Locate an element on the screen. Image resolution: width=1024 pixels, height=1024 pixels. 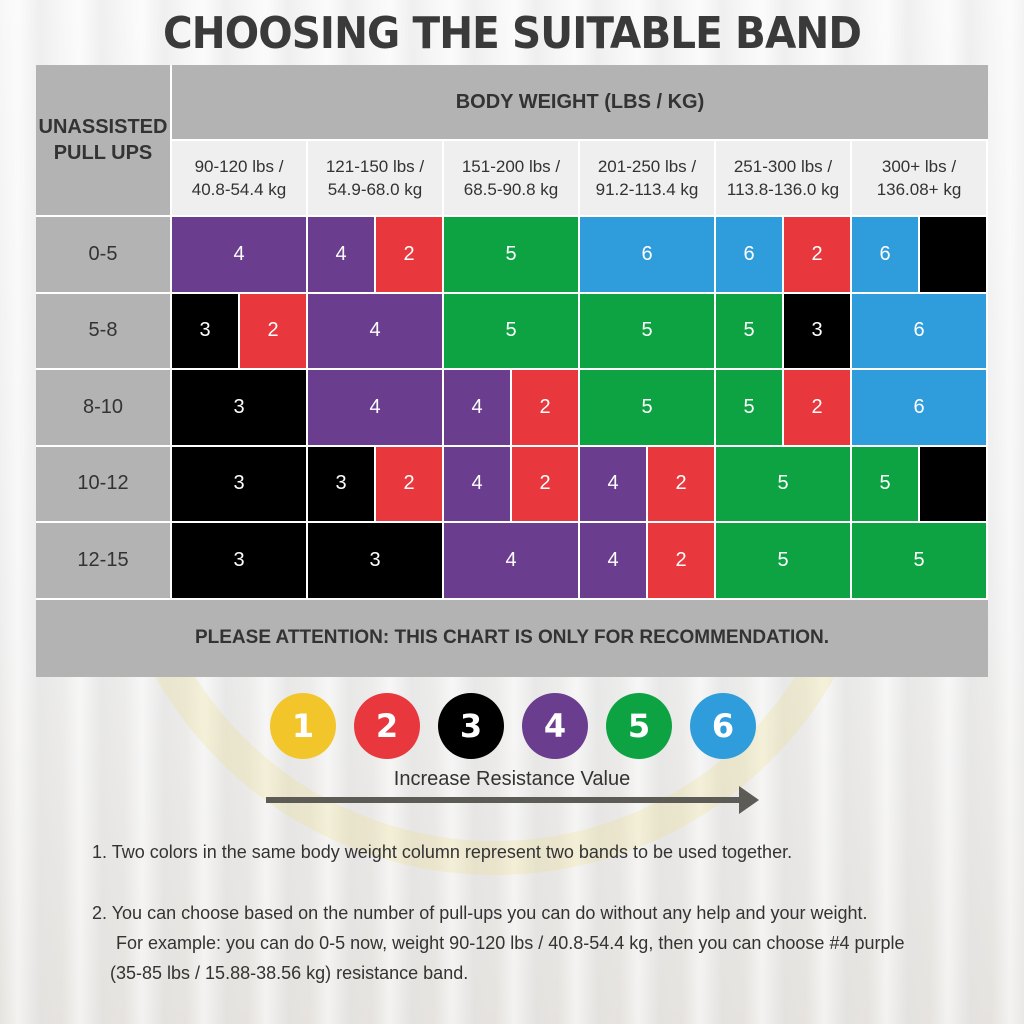
column-header-weight-lbs: 90-120 lbs / is located at coordinates (239, 166).